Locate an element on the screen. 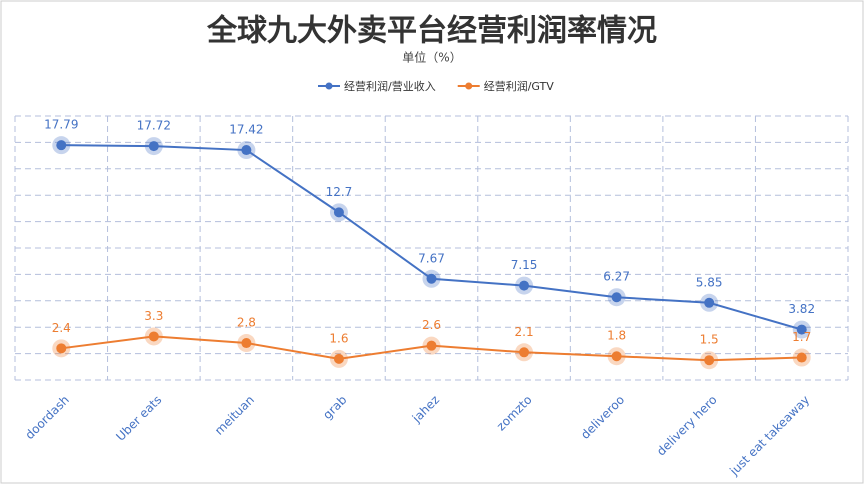  chart-title: 全球九大外卖平台经营利润率情况 is located at coordinates (431, 31).